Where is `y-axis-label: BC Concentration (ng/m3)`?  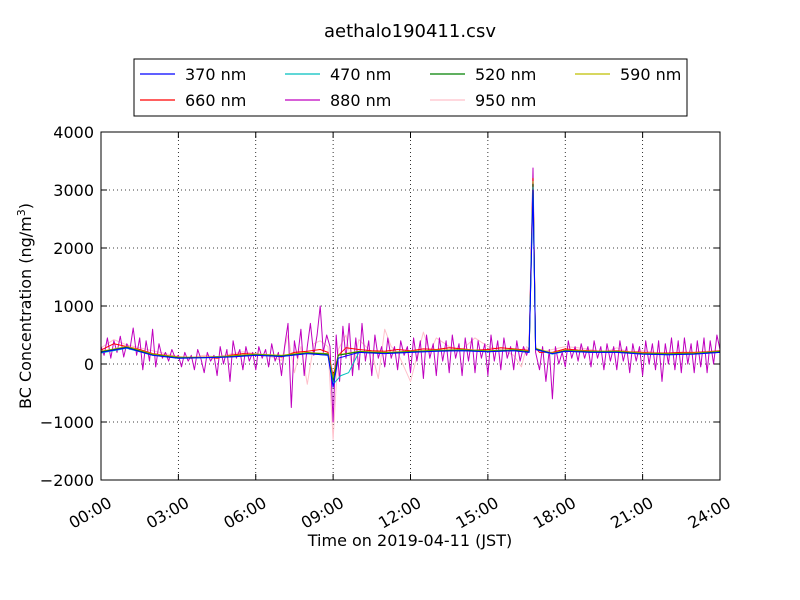 y-axis-label: BC Concentration (ng/m3) is located at coordinates (25, 306).